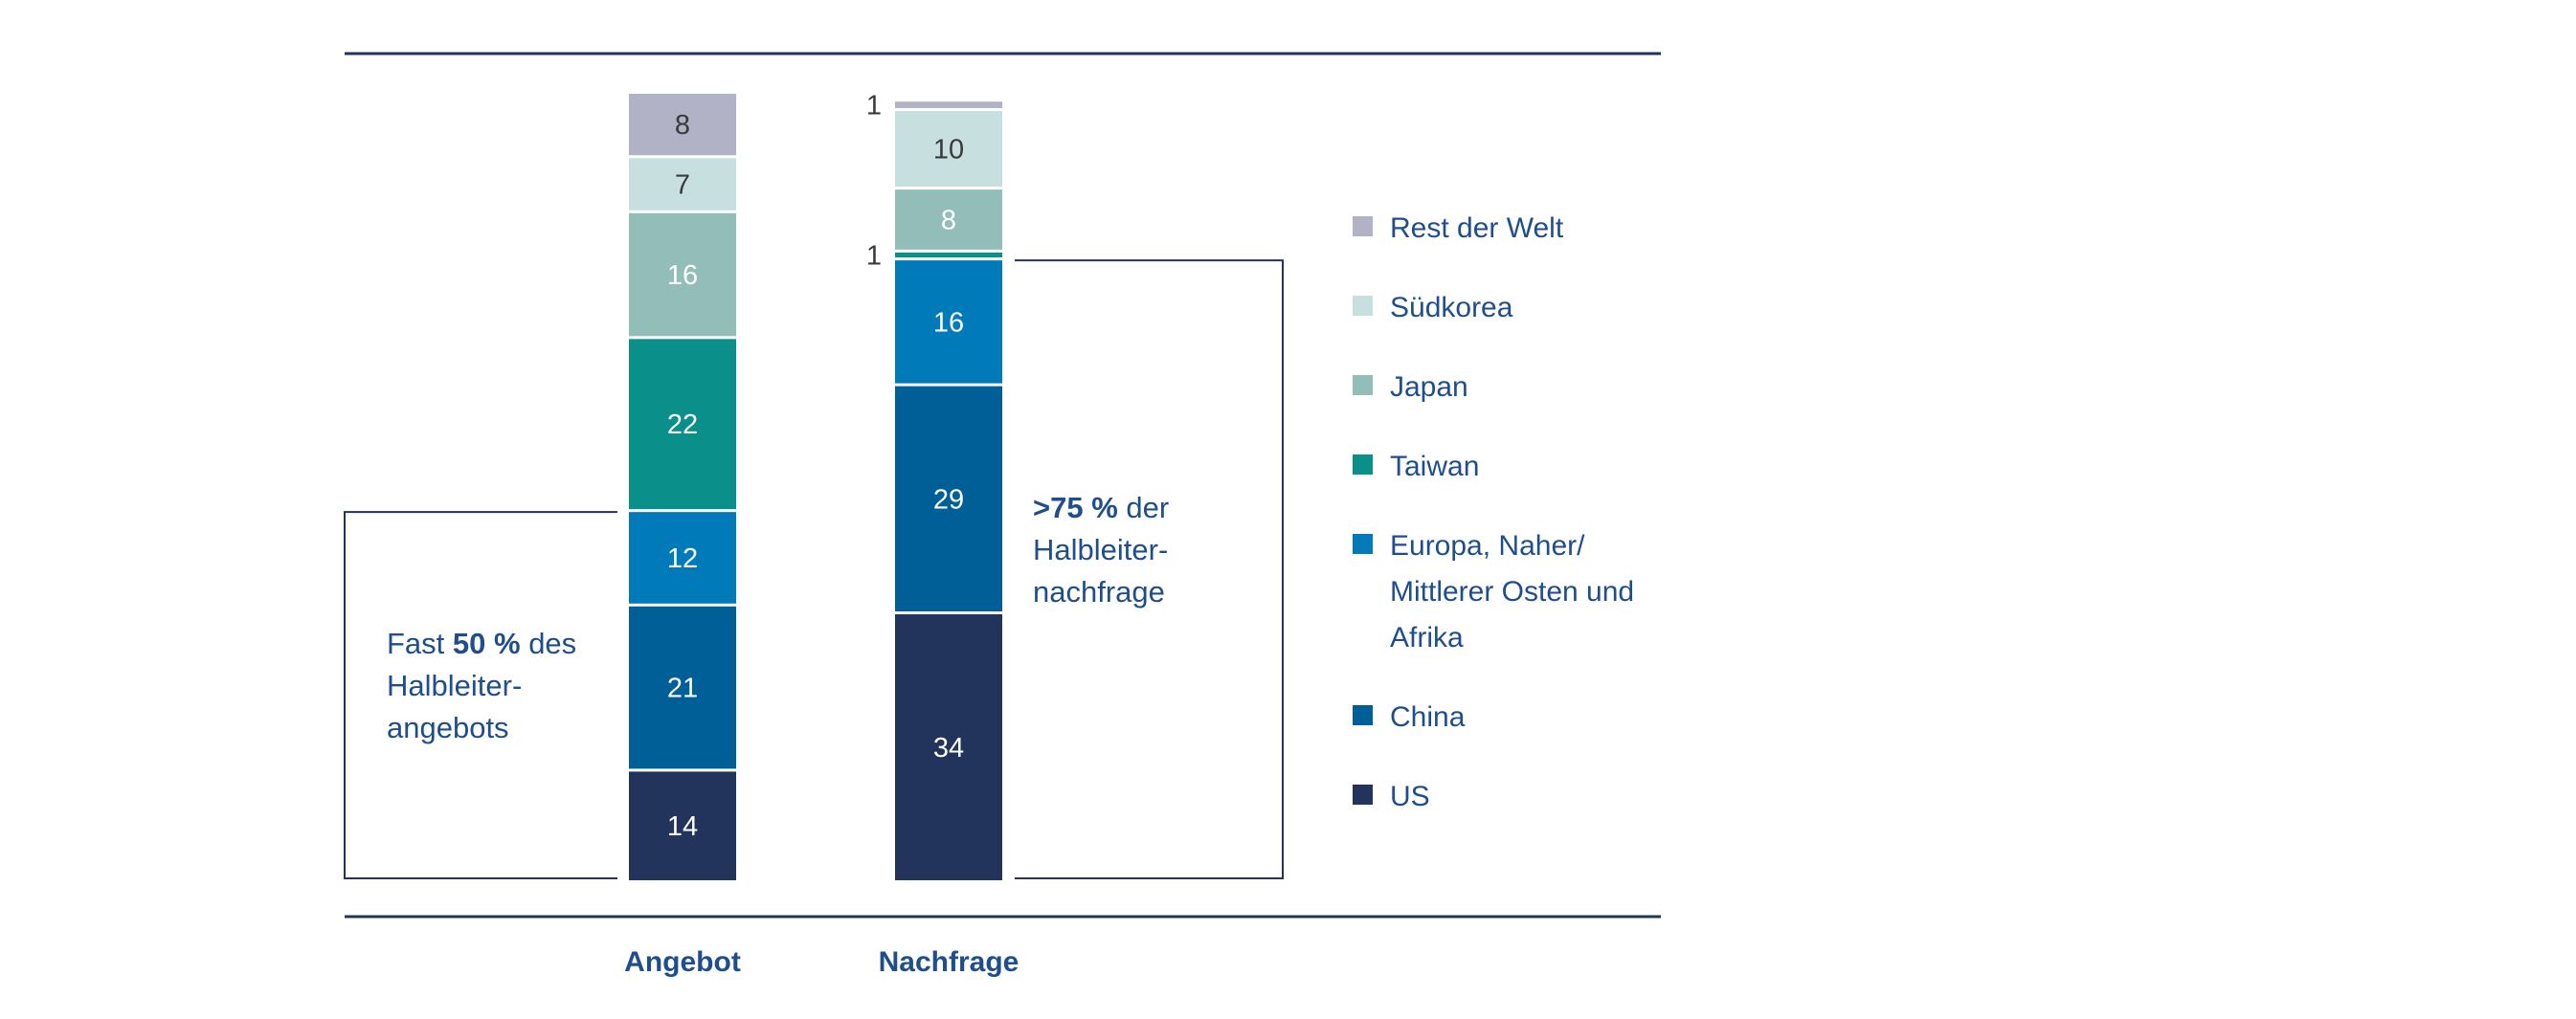 This screenshot has height=1019, width=2576. Describe the element at coordinates (1452, 307) in the screenshot. I see `legend-label: Südkorea` at that location.